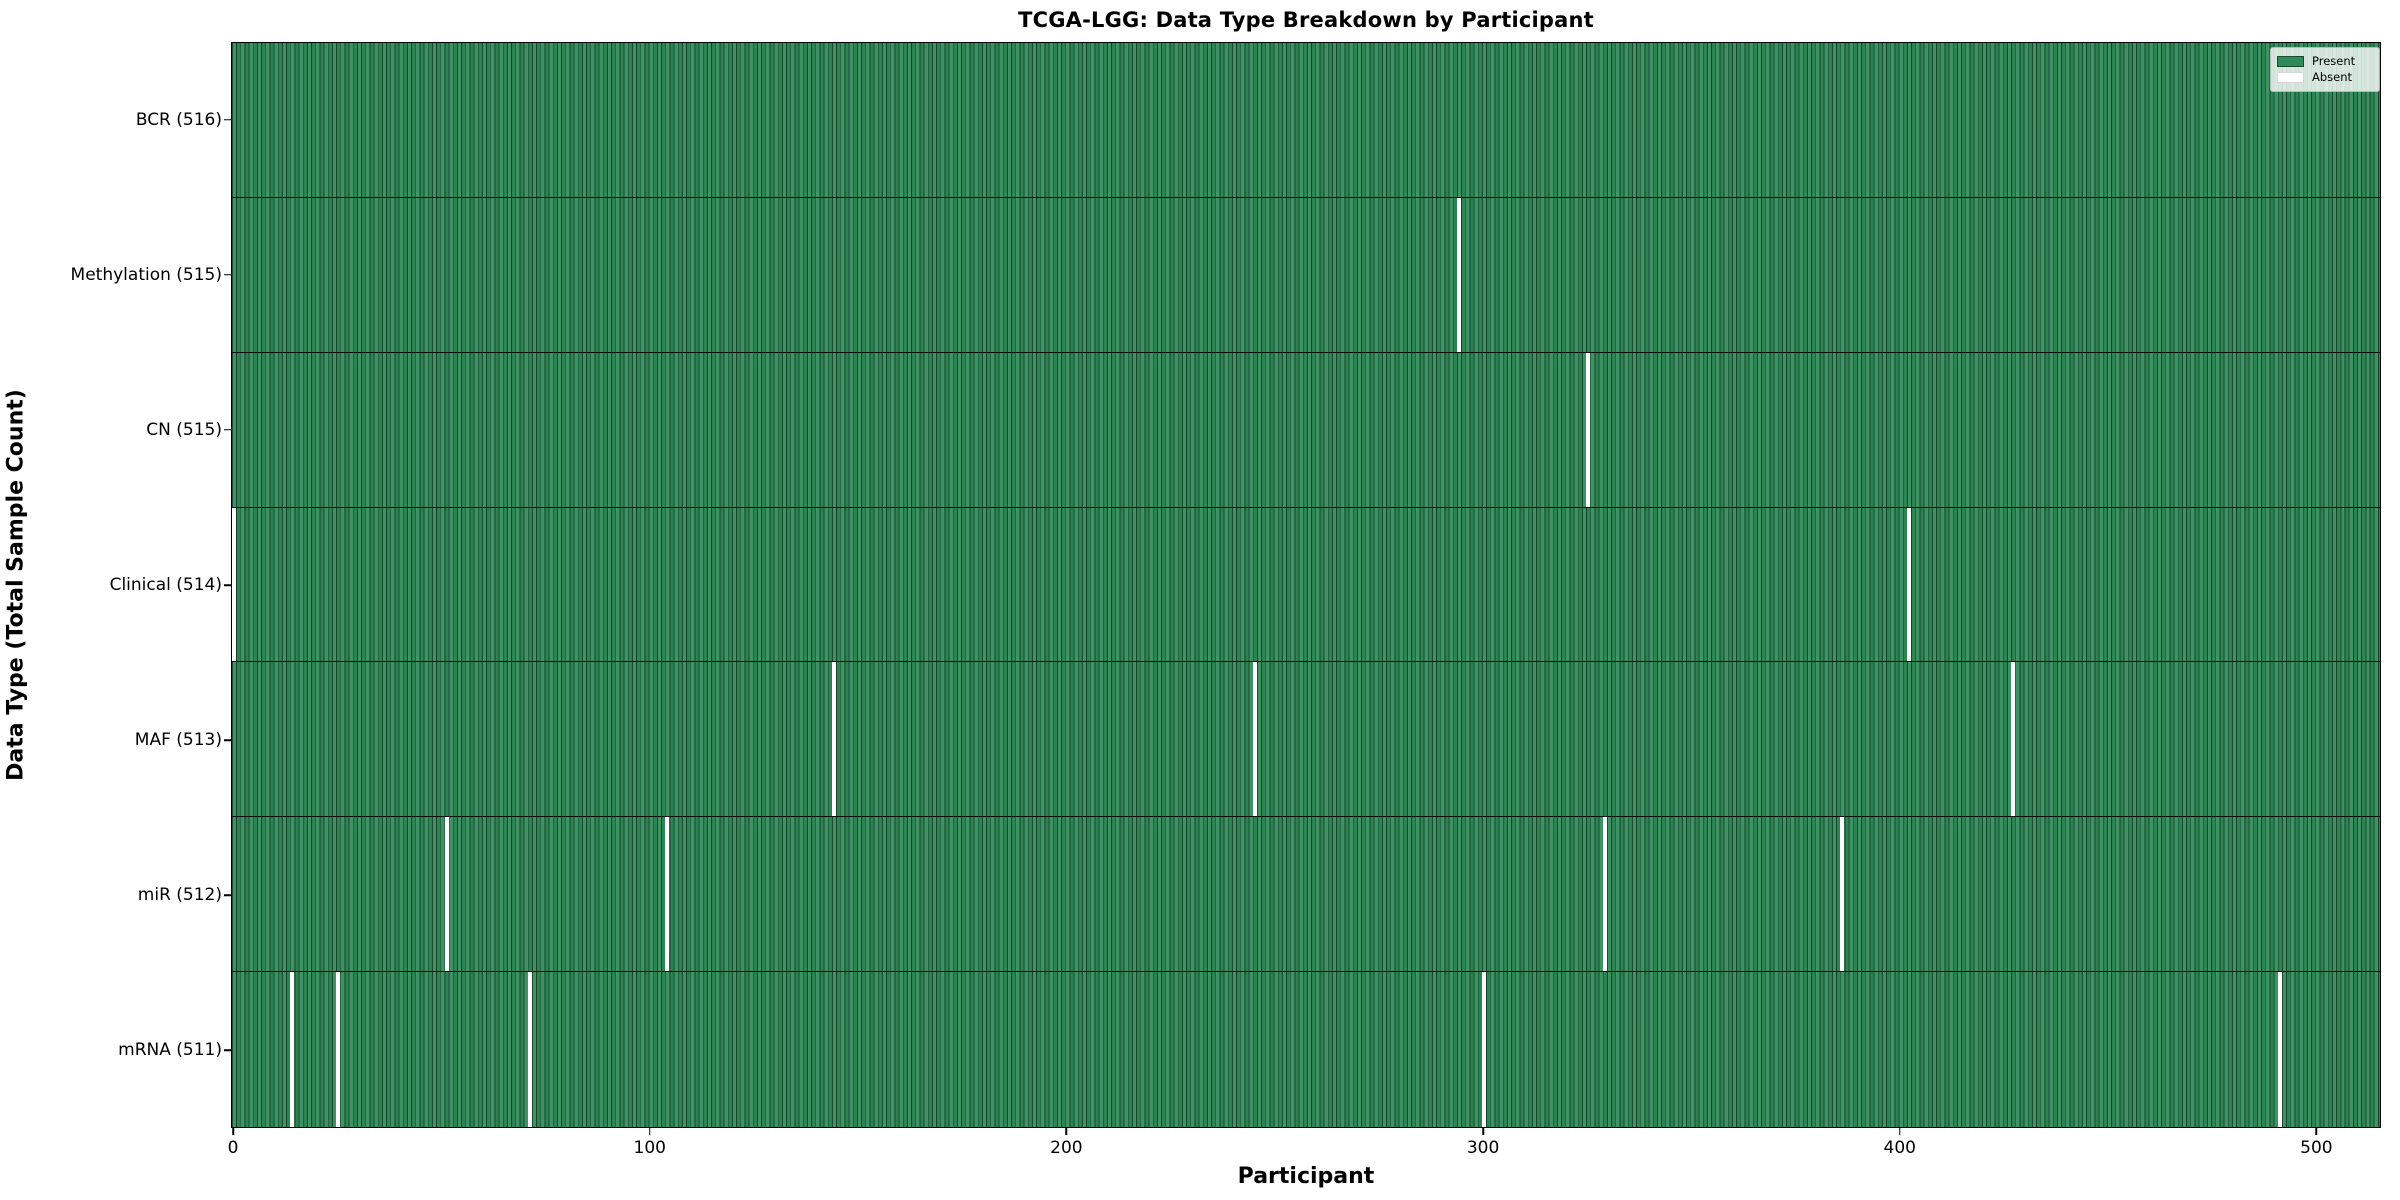 The width and height of the screenshot is (2400, 1200). Describe the element at coordinates (170, 1050) in the screenshot. I see `y-tick-label-mrna: mRNA (511)` at that location.